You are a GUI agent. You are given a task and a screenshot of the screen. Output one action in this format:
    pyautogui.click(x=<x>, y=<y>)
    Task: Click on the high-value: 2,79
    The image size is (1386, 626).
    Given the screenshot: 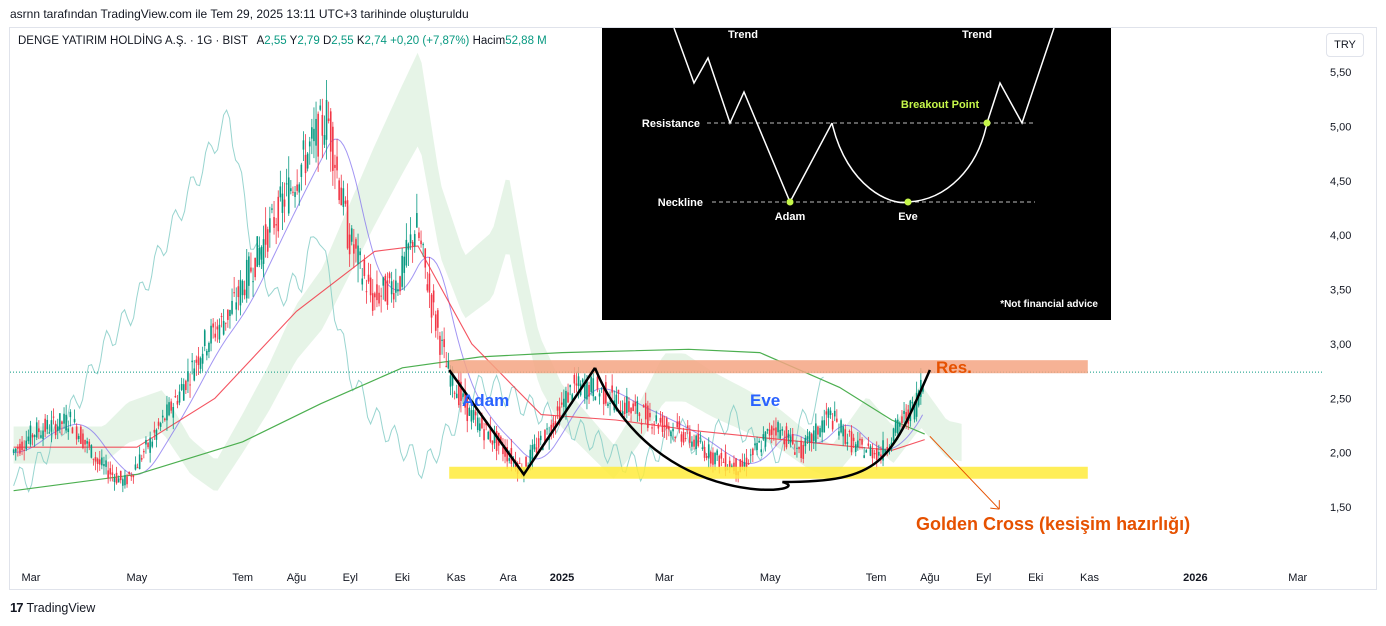 What is the action you would take?
    pyautogui.click(x=308, y=41)
    